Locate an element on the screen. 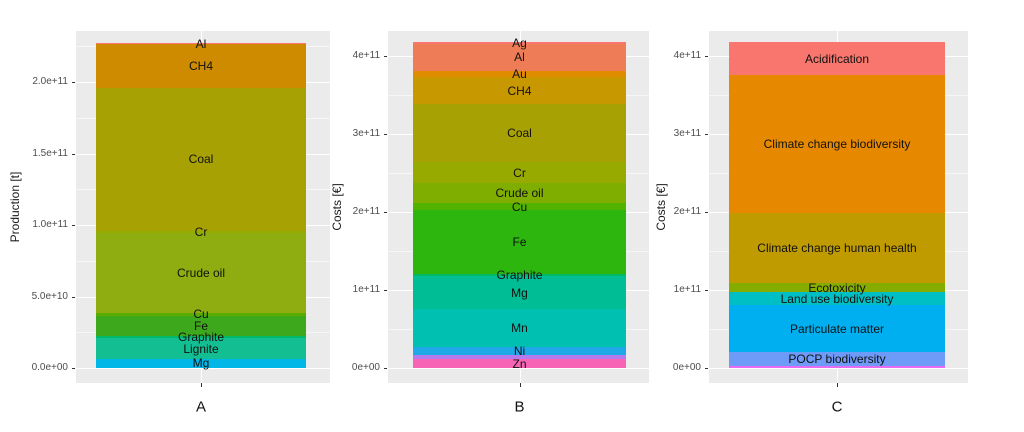 The width and height of the screenshot is (1024, 432). bar-segment-climate-change-human-health is located at coordinates (837, 248).